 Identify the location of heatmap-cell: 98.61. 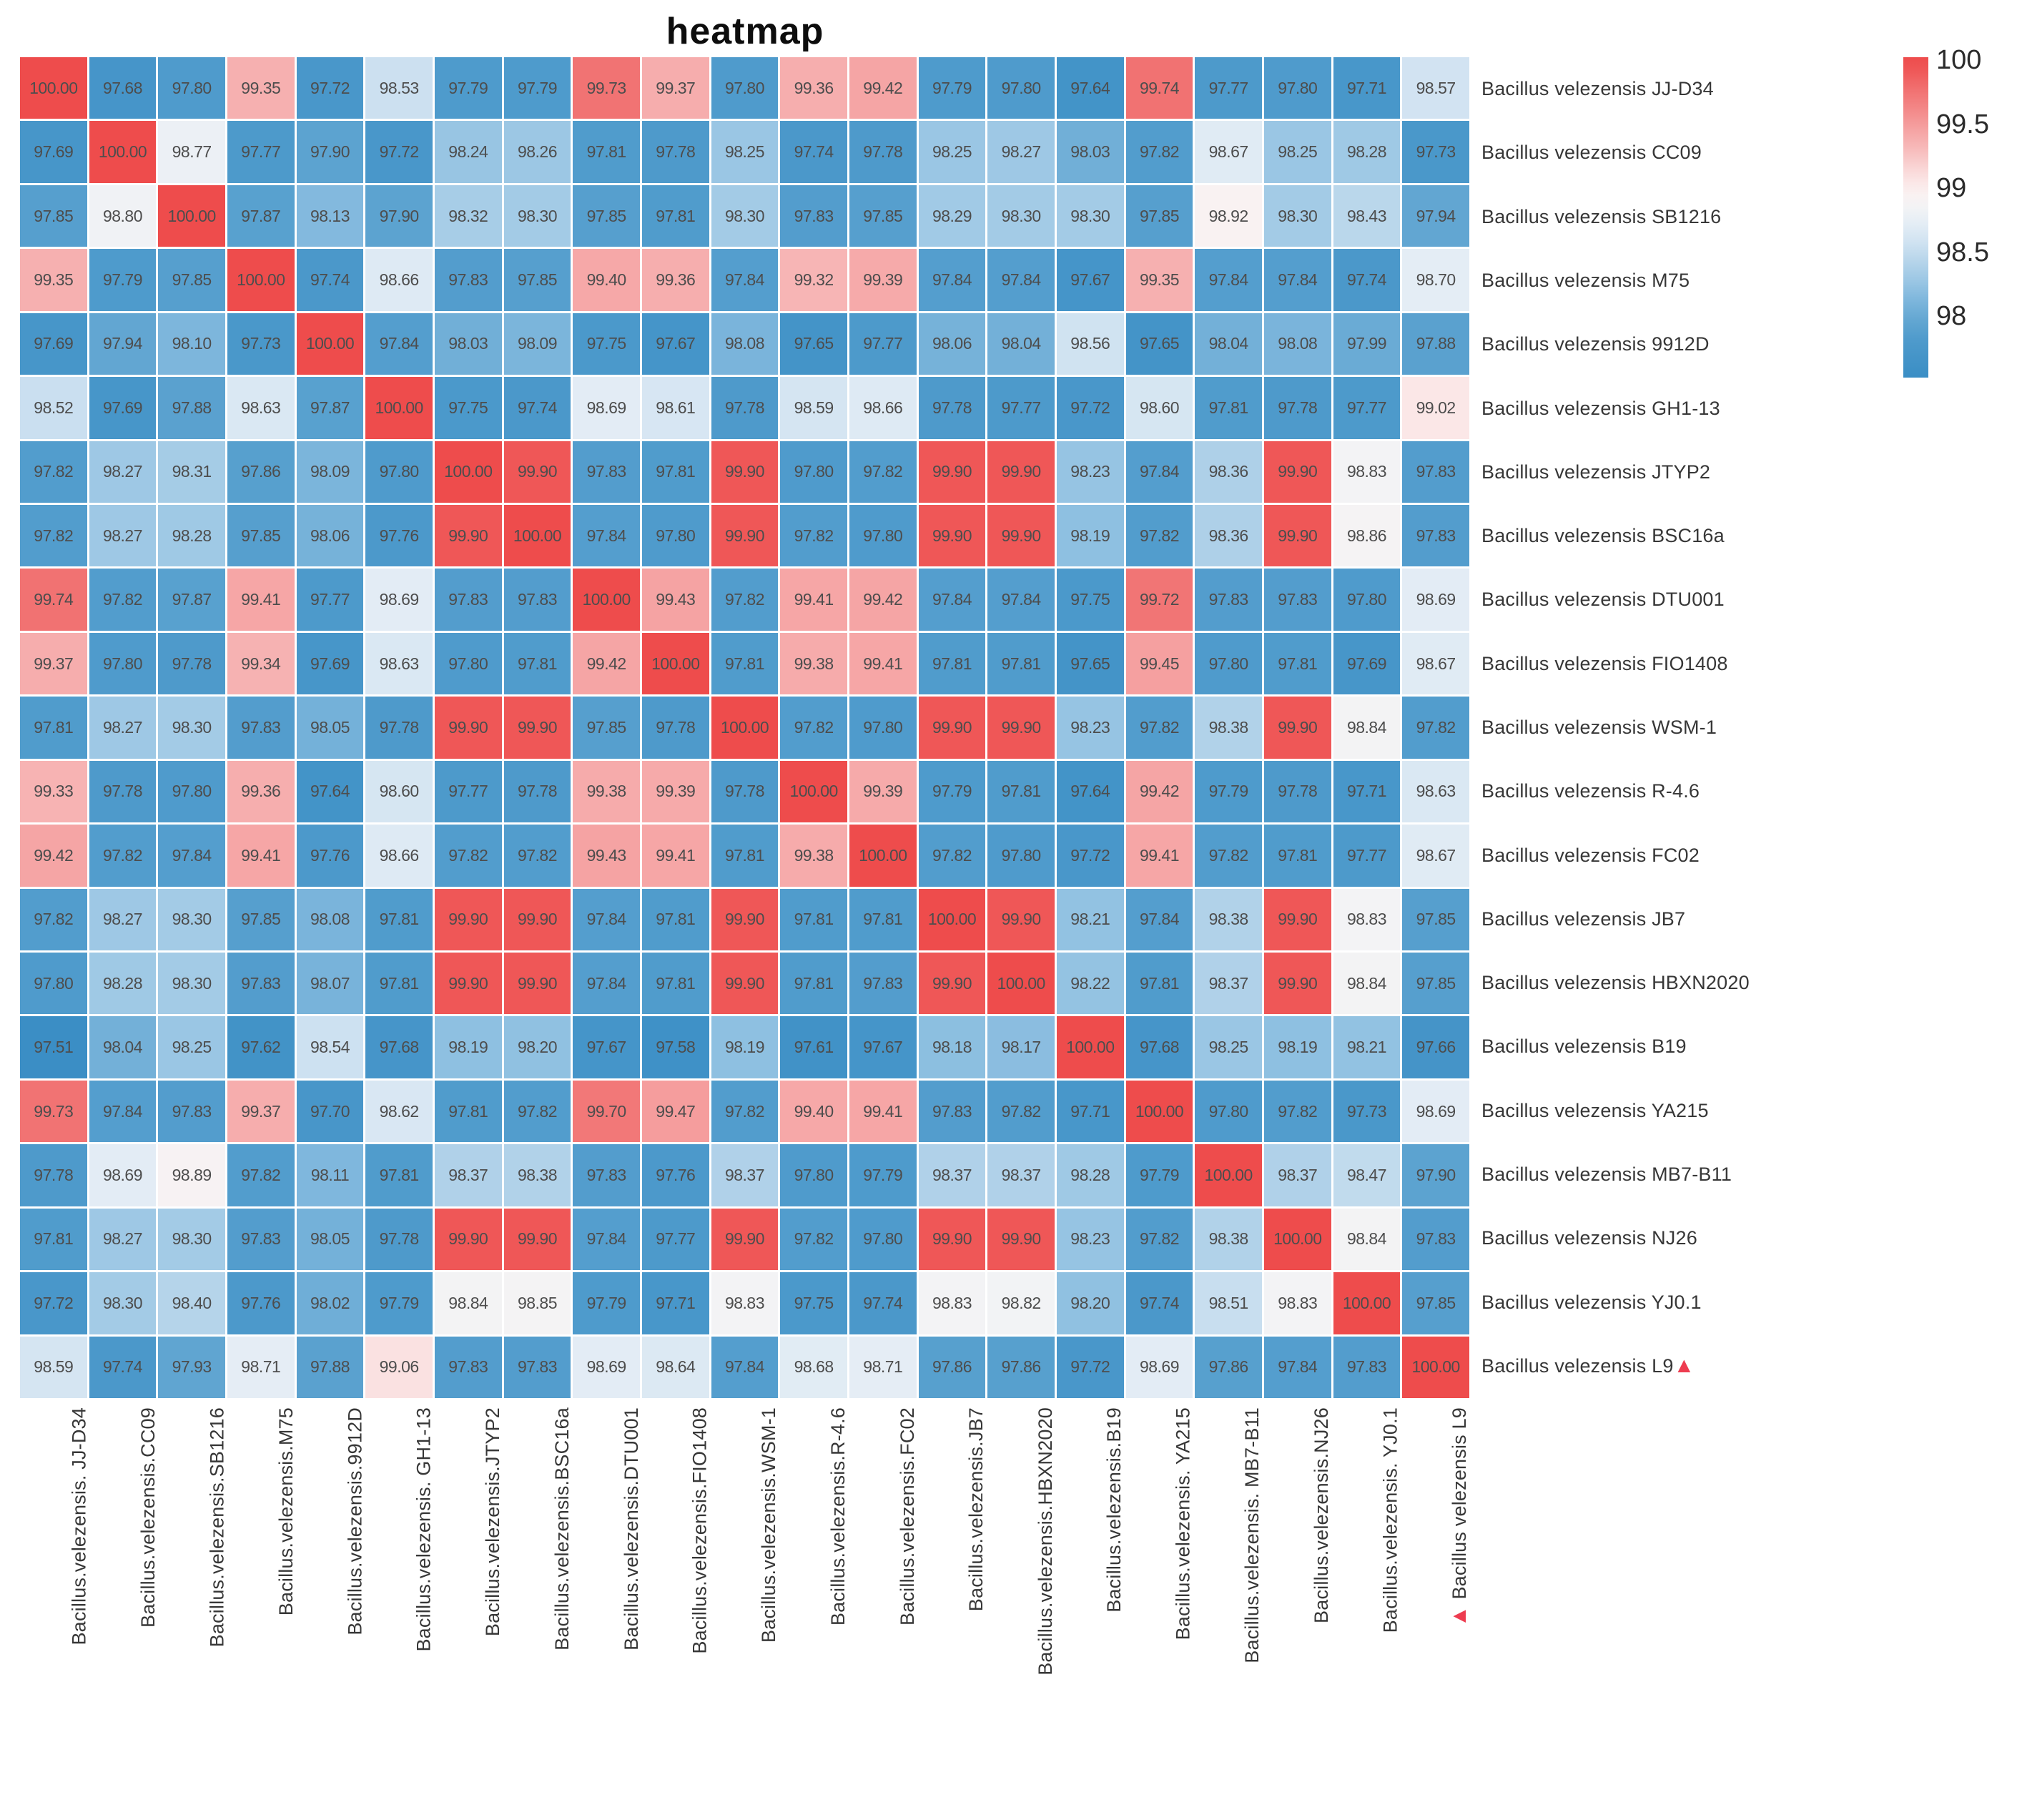
(675, 408).